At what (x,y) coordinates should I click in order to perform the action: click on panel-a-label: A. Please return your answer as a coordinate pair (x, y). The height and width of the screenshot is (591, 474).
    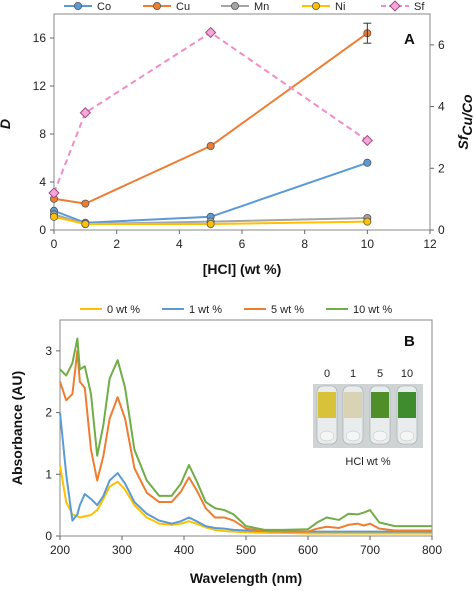
    Looking at the image, I should click on (409, 39).